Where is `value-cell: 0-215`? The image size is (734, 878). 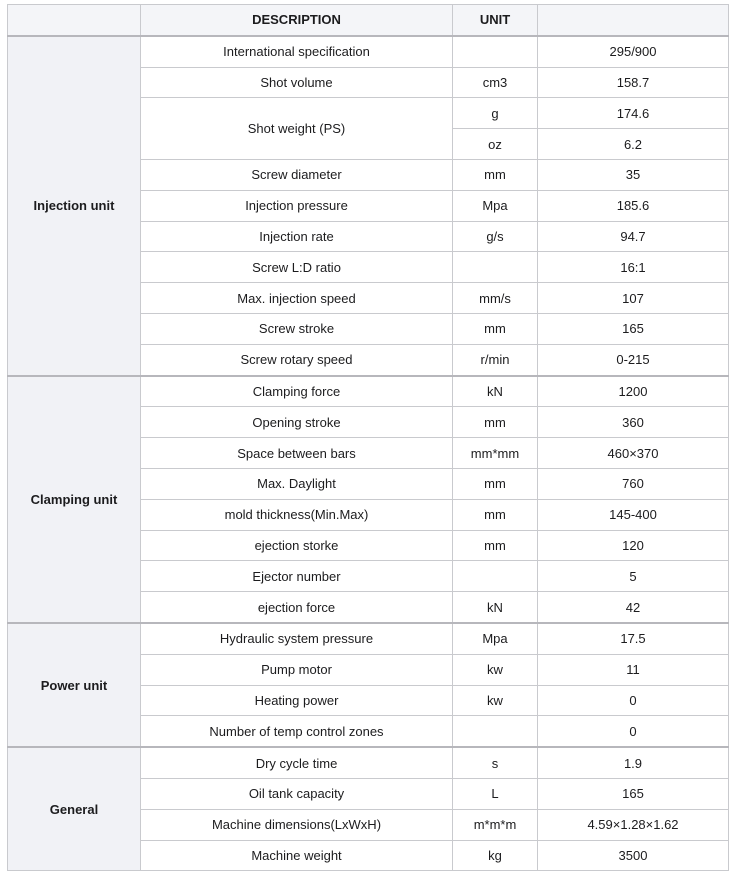
value-cell: 0-215 is located at coordinates (633, 360).